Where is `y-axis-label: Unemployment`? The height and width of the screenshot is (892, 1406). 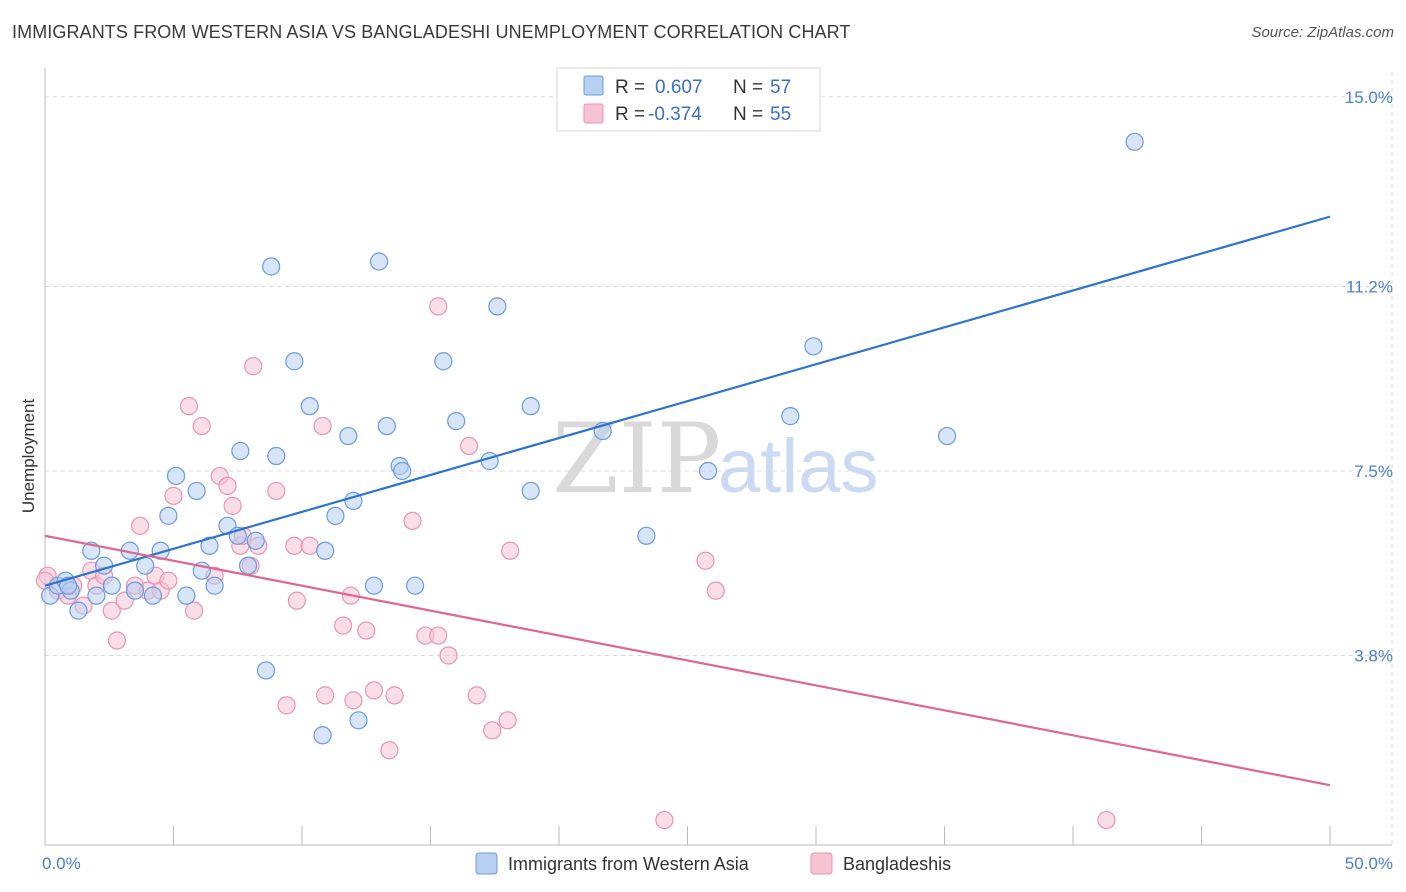 y-axis-label: Unemployment is located at coordinates (28, 456).